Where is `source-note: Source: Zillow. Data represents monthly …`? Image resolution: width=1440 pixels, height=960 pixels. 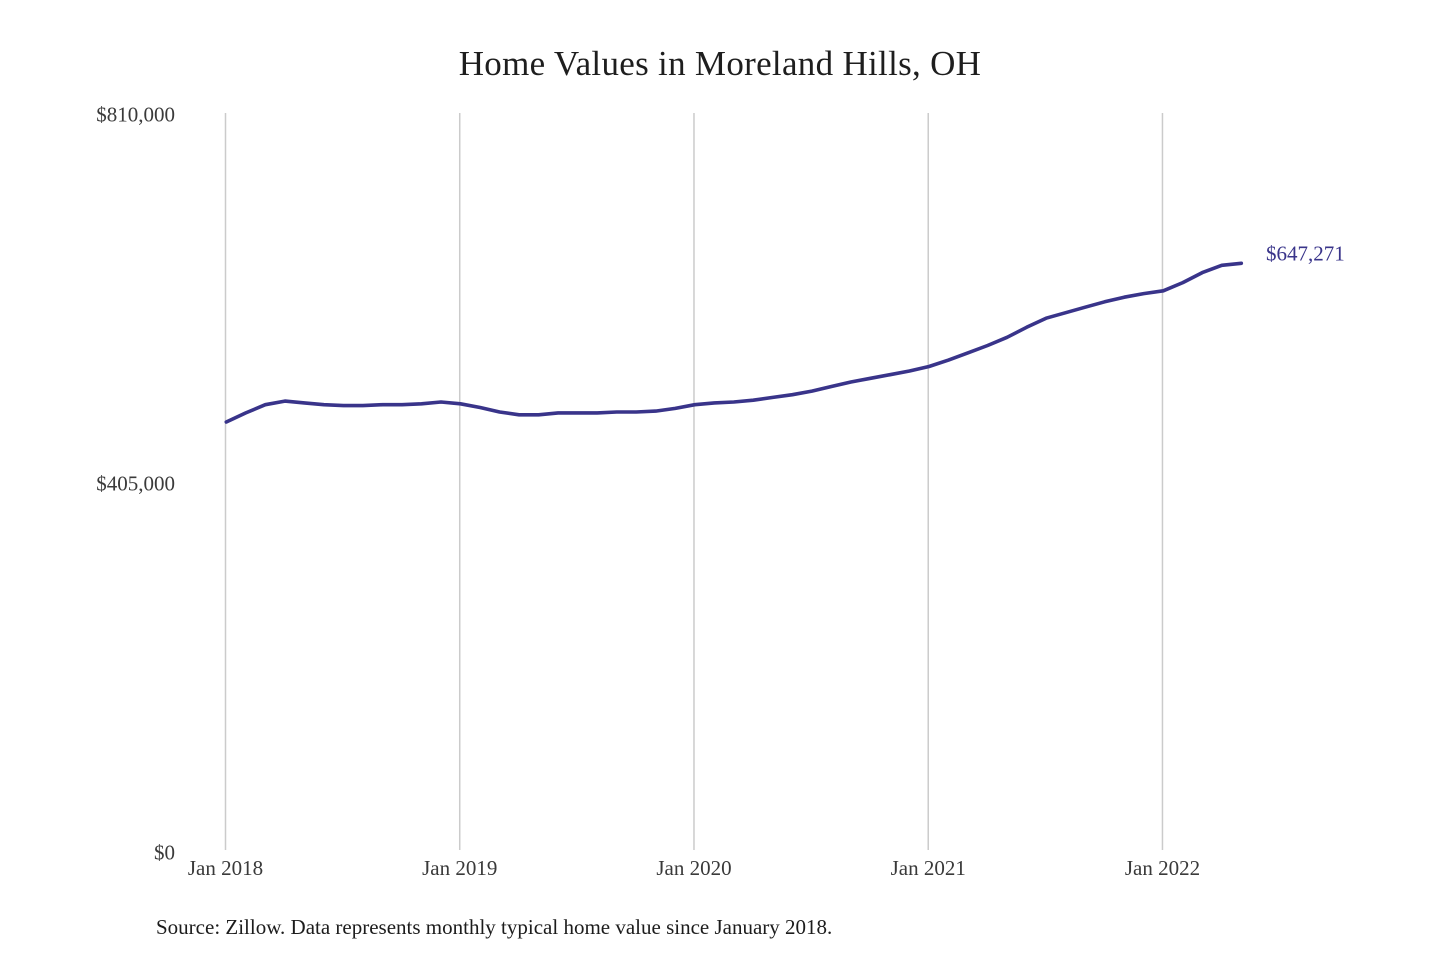 source-note: Source: Zillow. Data represents monthly … is located at coordinates (494, 927).